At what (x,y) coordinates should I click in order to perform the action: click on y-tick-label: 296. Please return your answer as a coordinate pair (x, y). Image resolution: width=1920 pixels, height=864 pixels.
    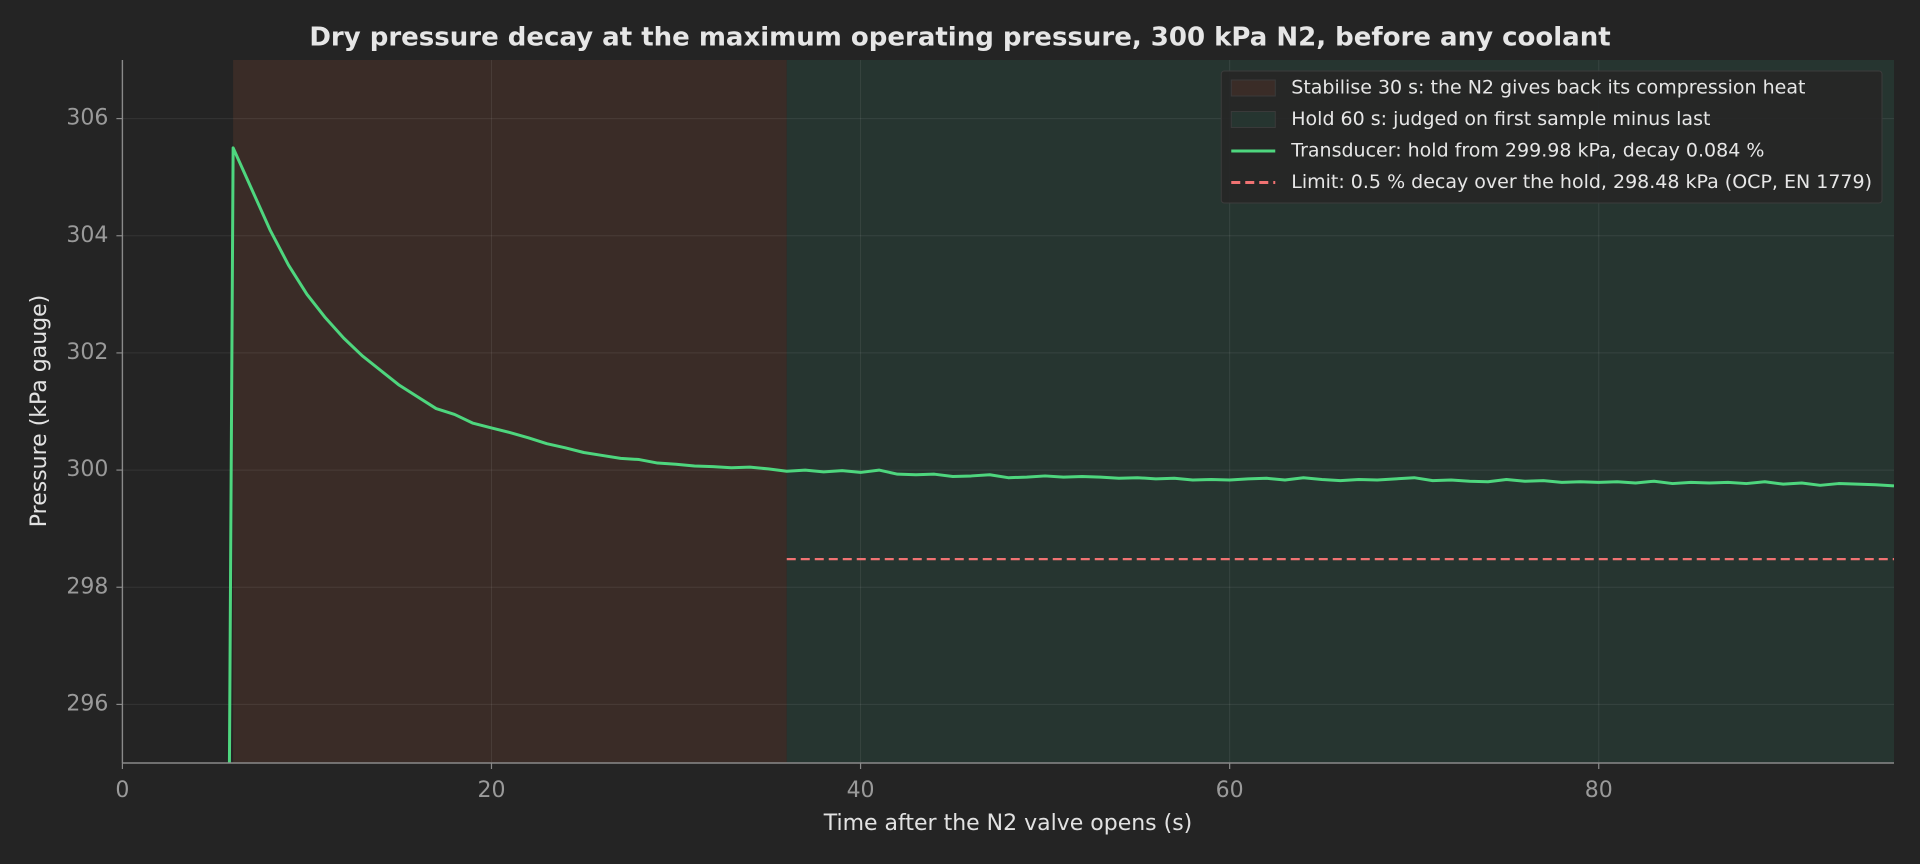
    Looking at the image, I should click on (87, 703).